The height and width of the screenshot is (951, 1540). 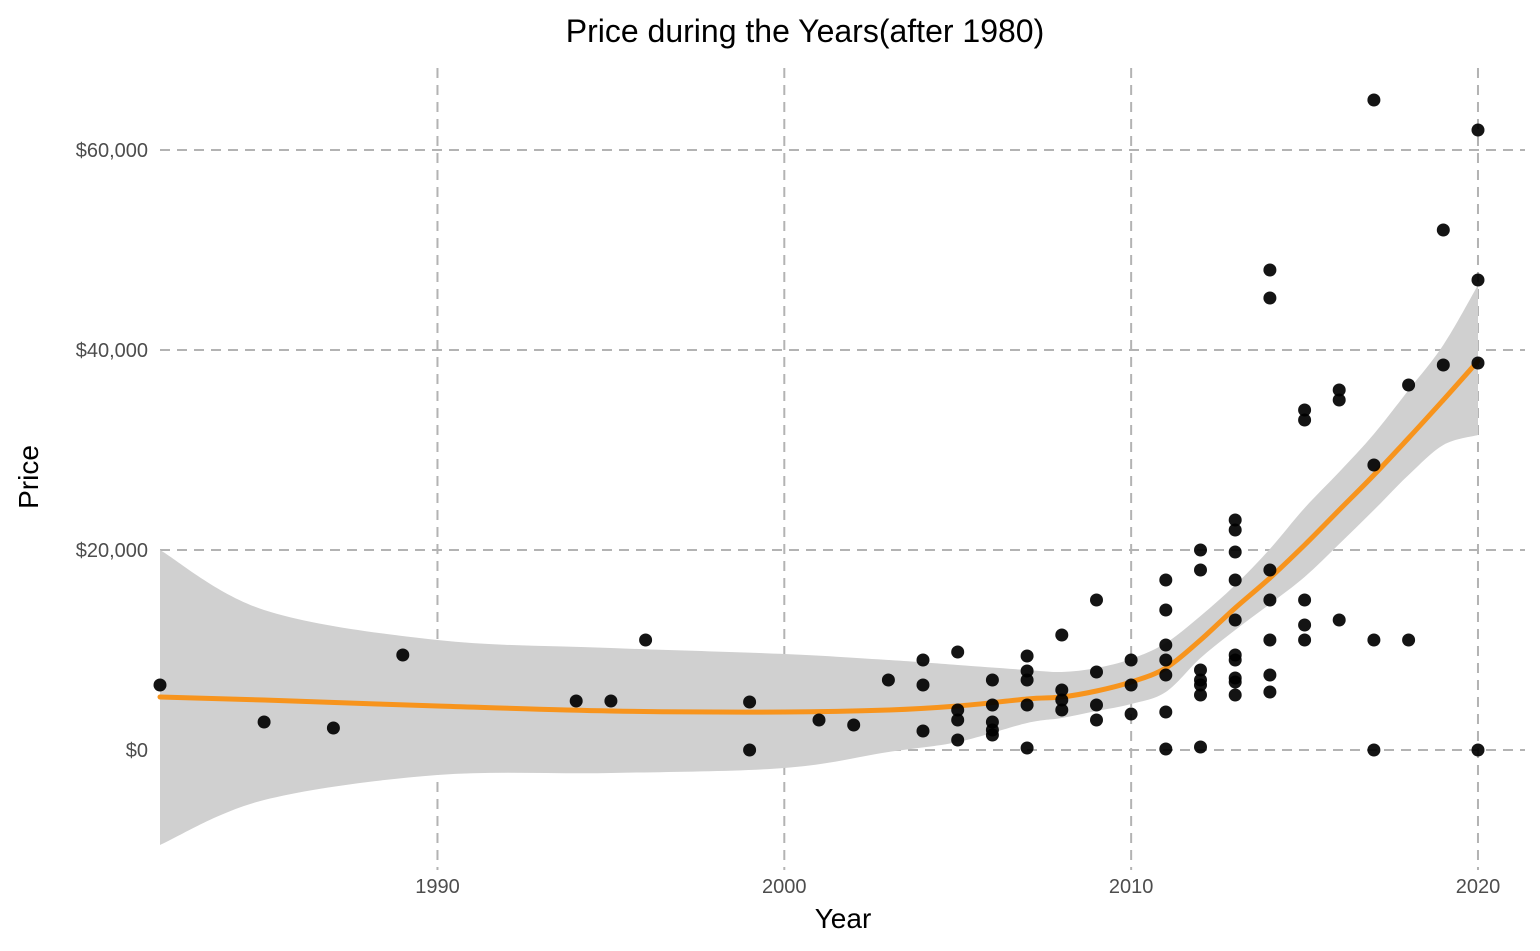 I want to click on chart-title: Price during the Years(after 1980), so click(x=805, y=31).